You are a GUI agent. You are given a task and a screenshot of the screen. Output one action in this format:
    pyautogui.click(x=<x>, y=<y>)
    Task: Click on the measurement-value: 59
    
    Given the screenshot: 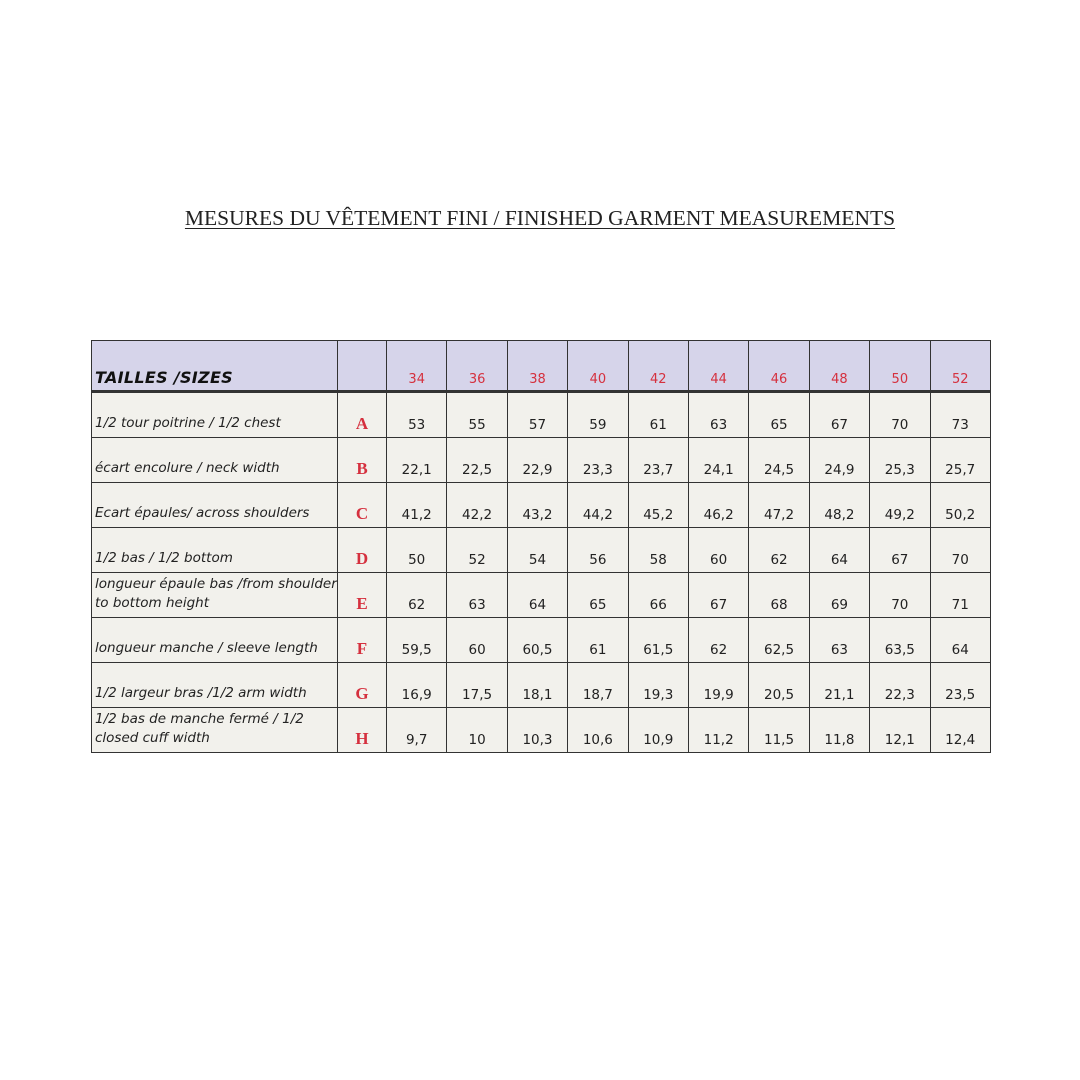 What is the action you would take?
    pyautogui.click(x=598, y=414)
    